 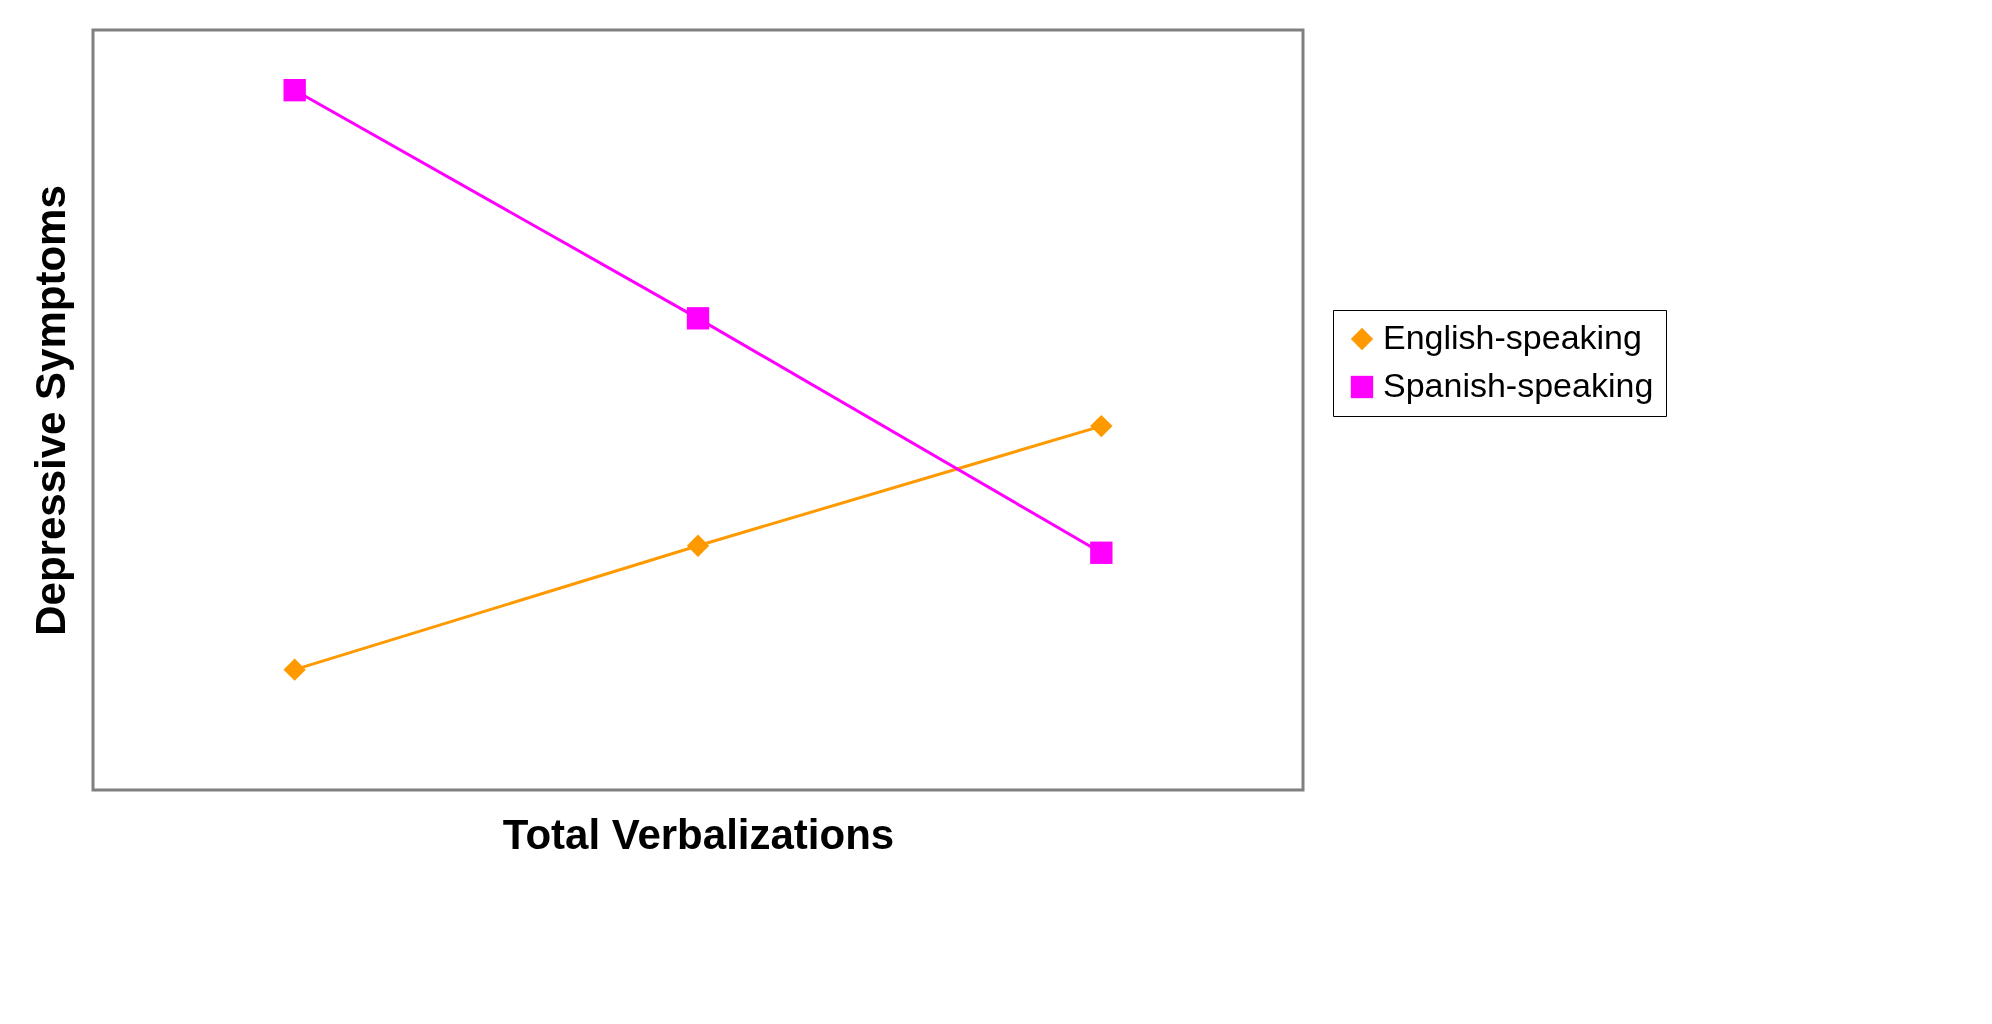 What do you see at coordinates (1518, 385) in the screenshot?
I see `legend-label: Spanish-speaking` at bounding box center [1518, 385].